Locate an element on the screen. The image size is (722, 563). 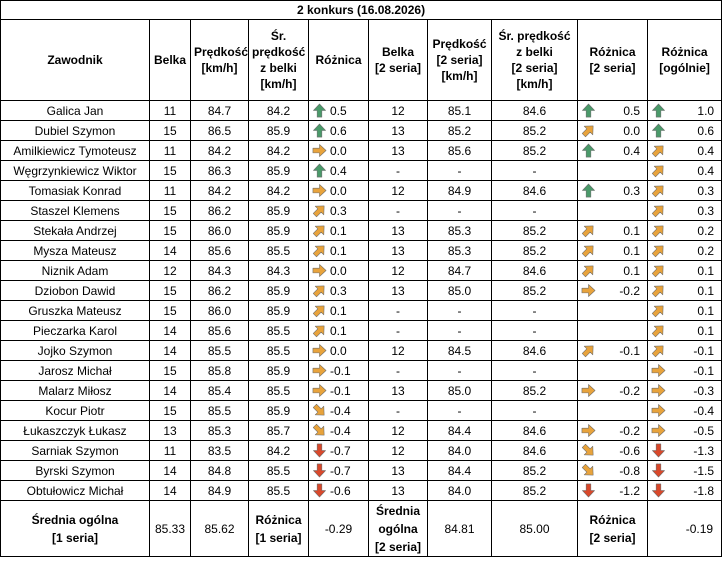
speed-2: 84.4 is located at coordinates (459, 430).